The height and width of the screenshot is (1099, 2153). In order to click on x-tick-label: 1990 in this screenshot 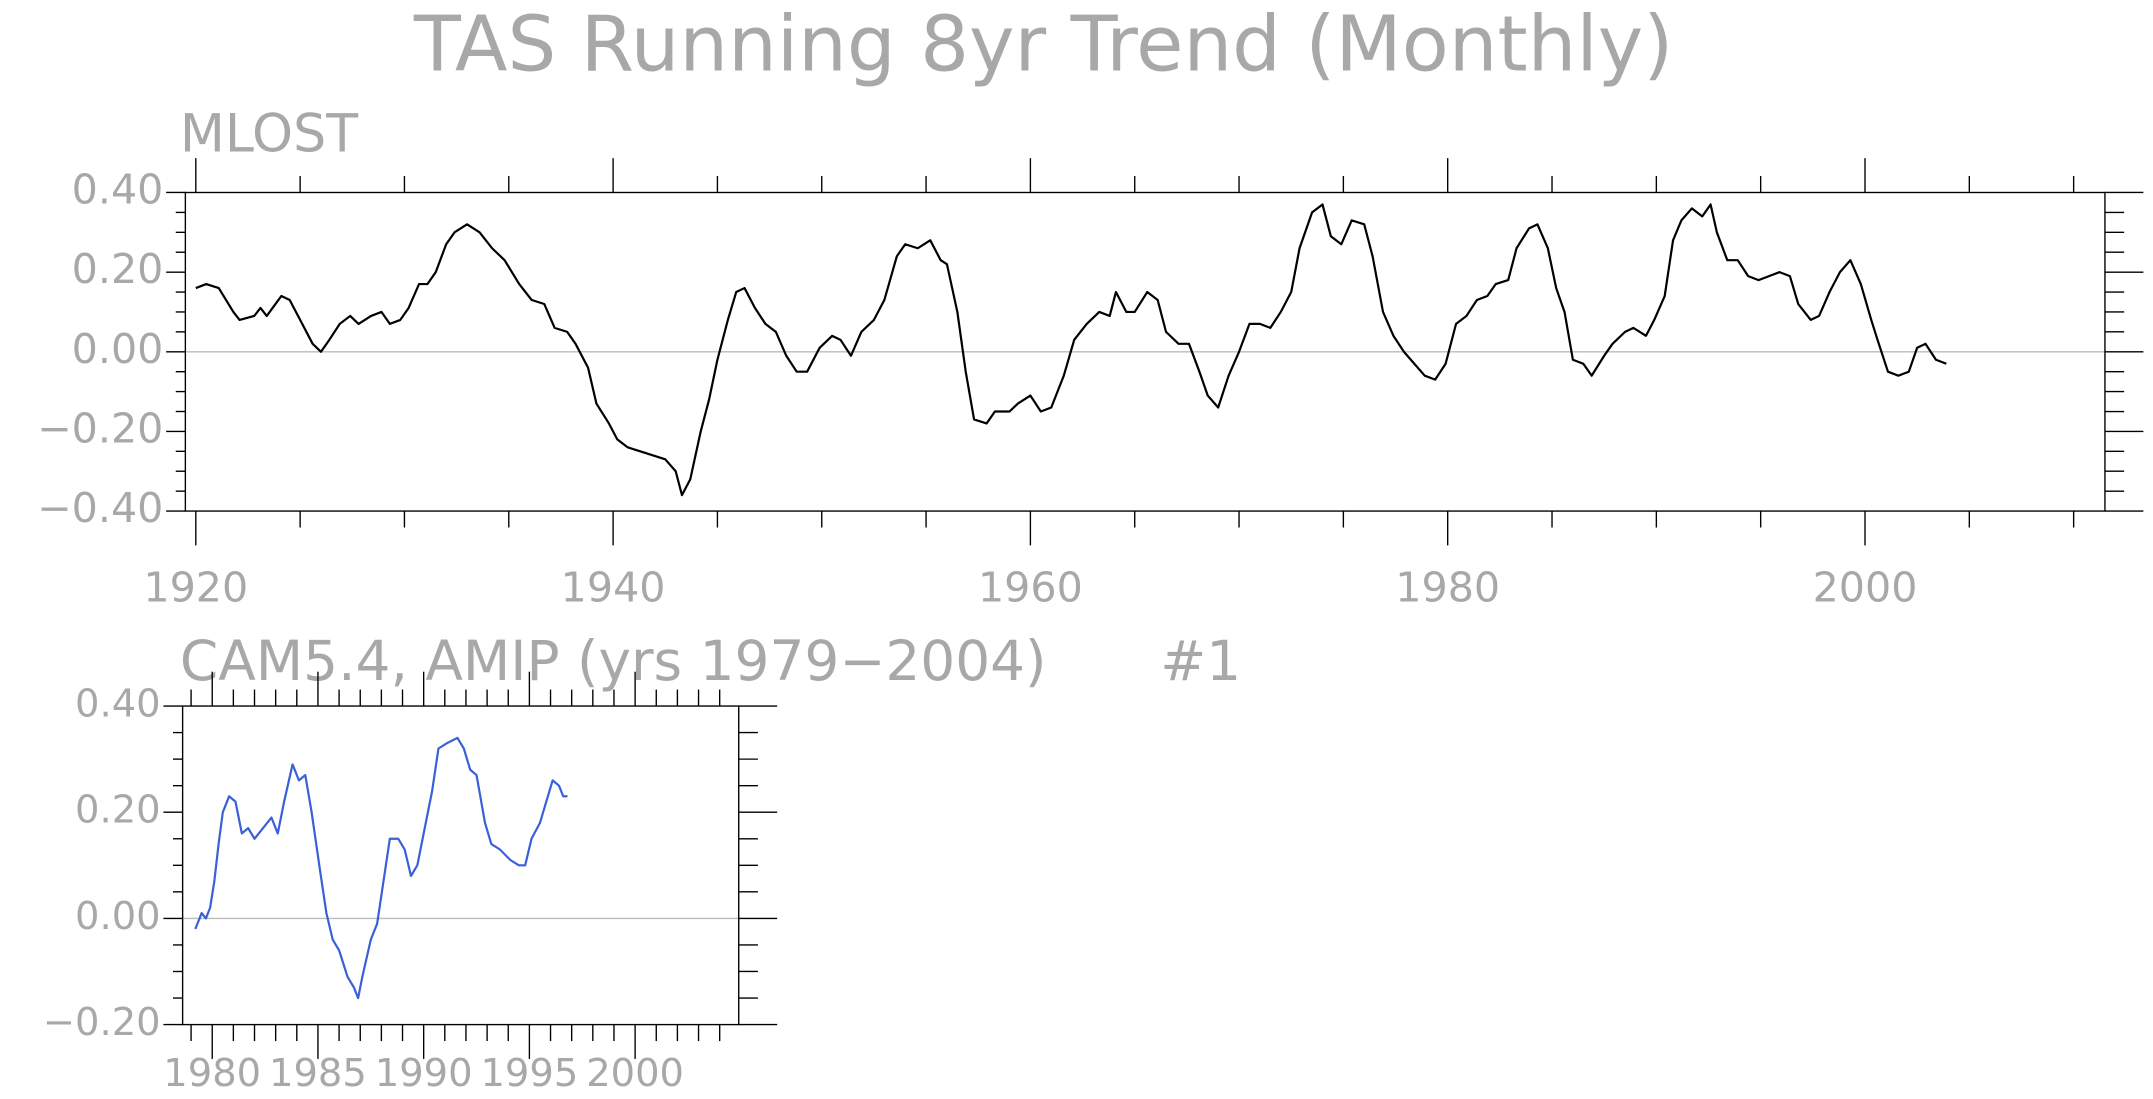, I will do `click(424, 1073)`.